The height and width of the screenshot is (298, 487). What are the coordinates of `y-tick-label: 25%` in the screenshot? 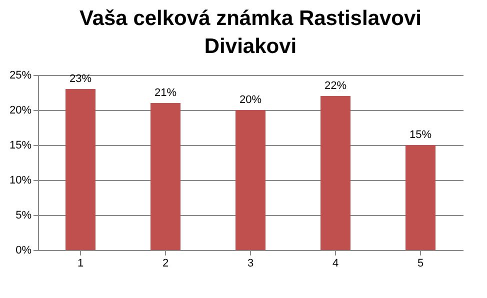 It's located at (20, 76).